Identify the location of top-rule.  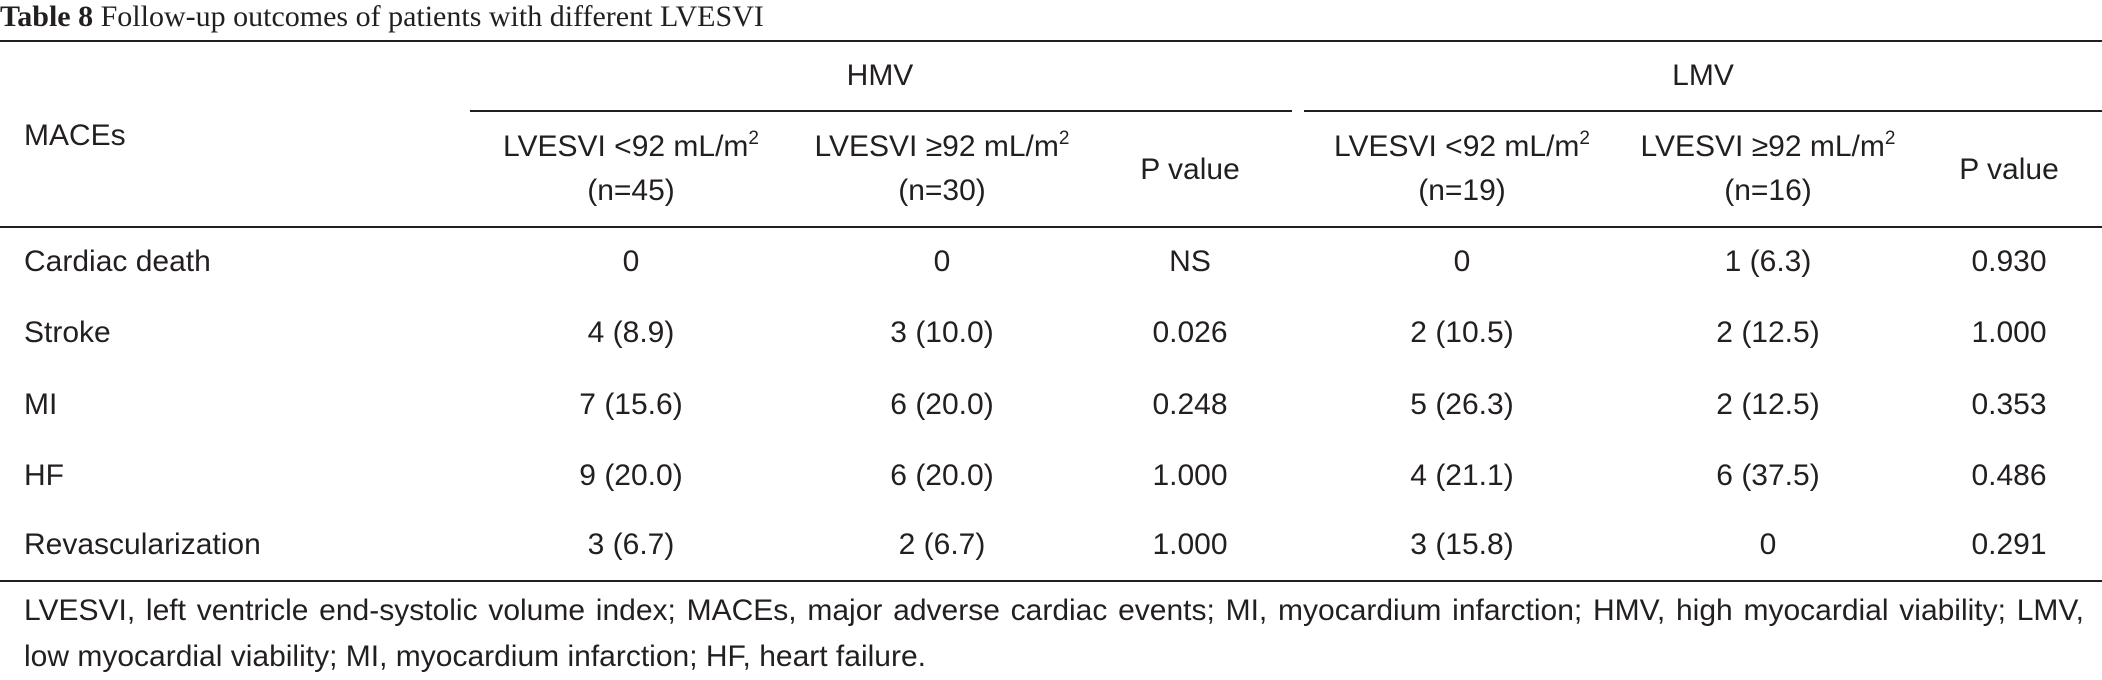
(1051, 41).